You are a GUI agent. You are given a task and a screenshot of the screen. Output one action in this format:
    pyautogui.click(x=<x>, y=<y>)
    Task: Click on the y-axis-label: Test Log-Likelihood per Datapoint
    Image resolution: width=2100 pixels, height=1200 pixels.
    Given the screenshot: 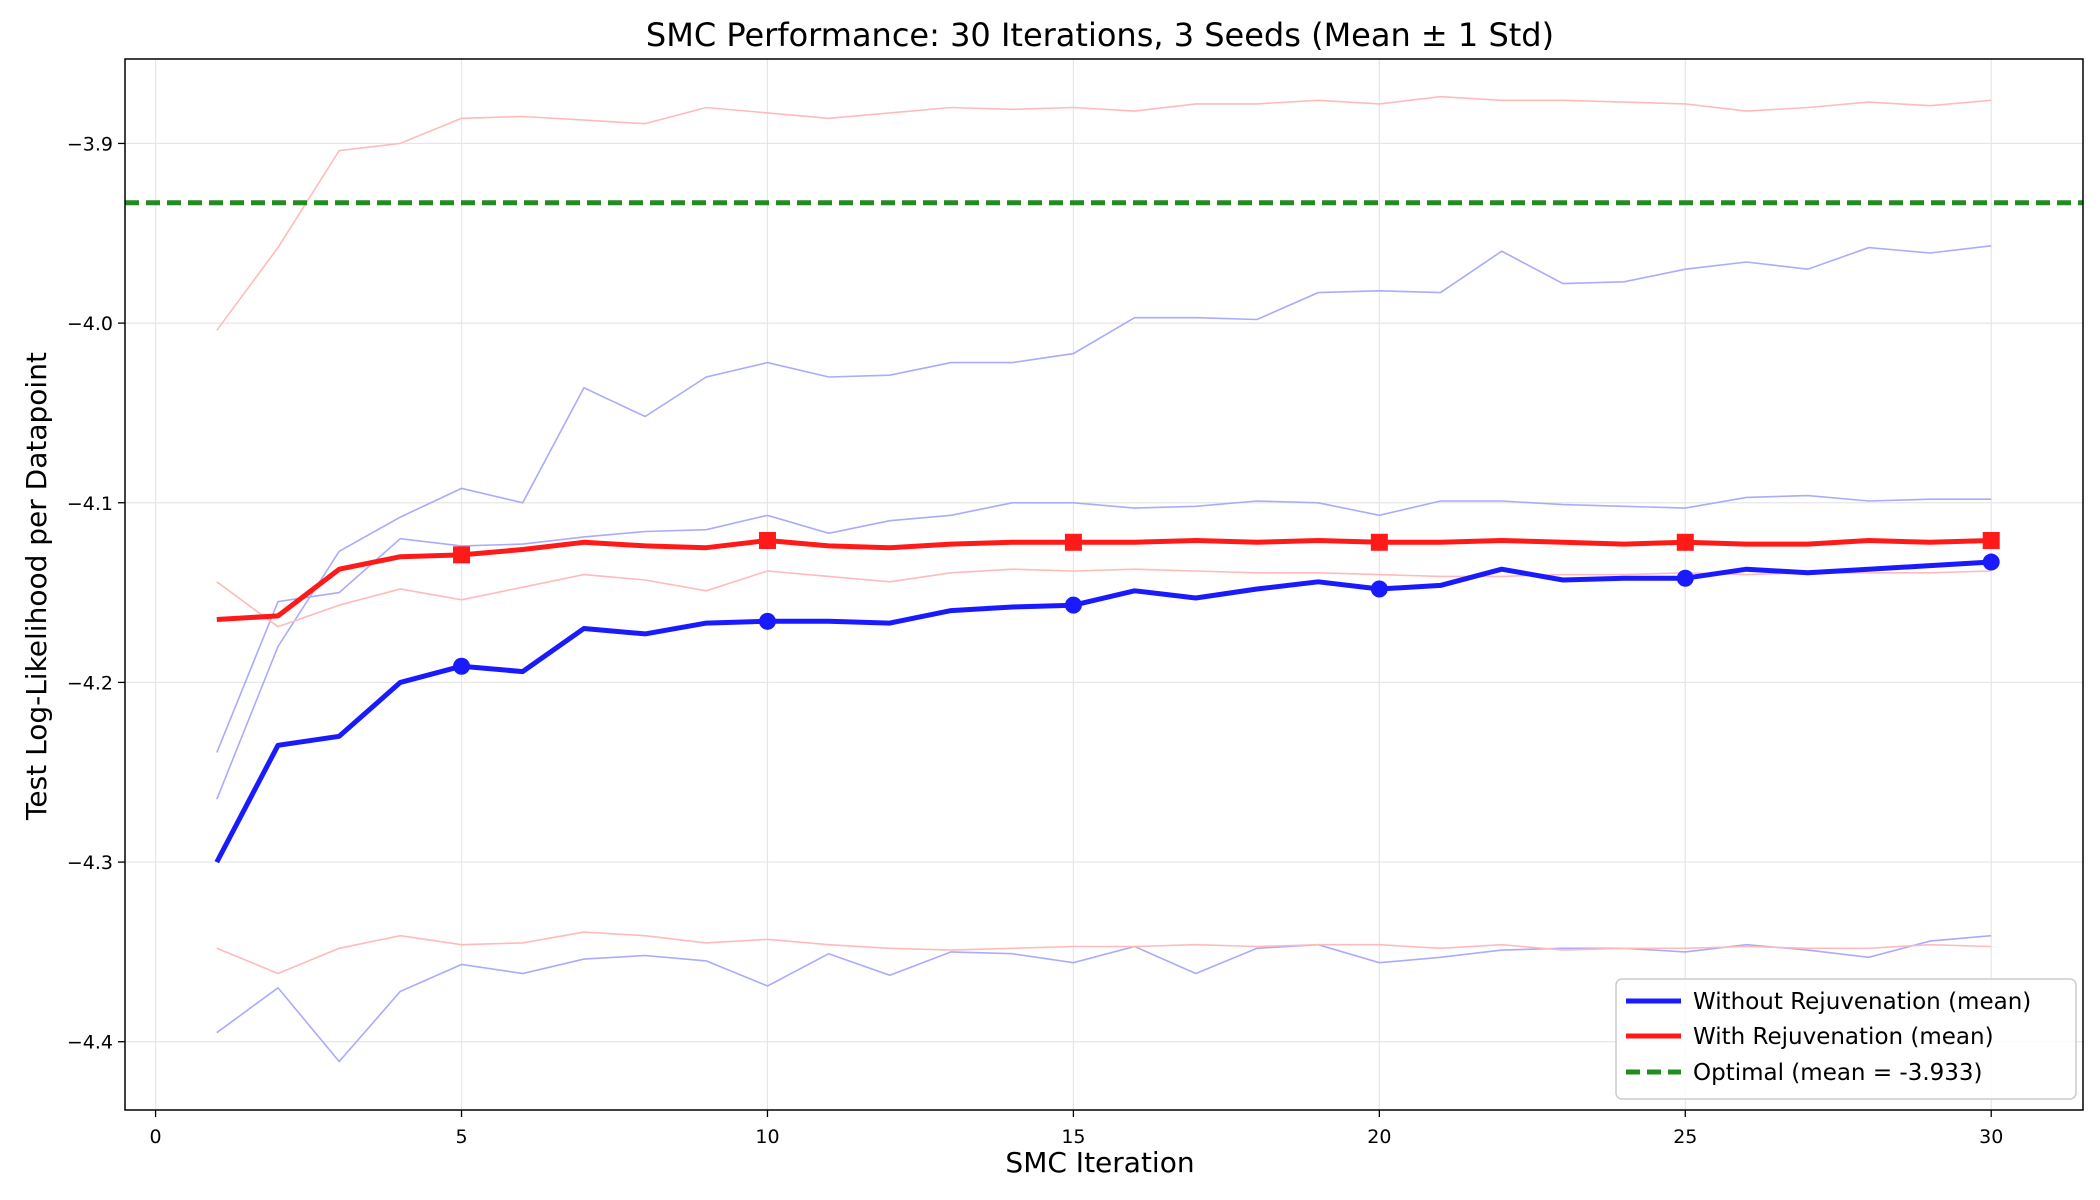 What is the action you would take?
    pyautogui.click(x=36, y=586)
    